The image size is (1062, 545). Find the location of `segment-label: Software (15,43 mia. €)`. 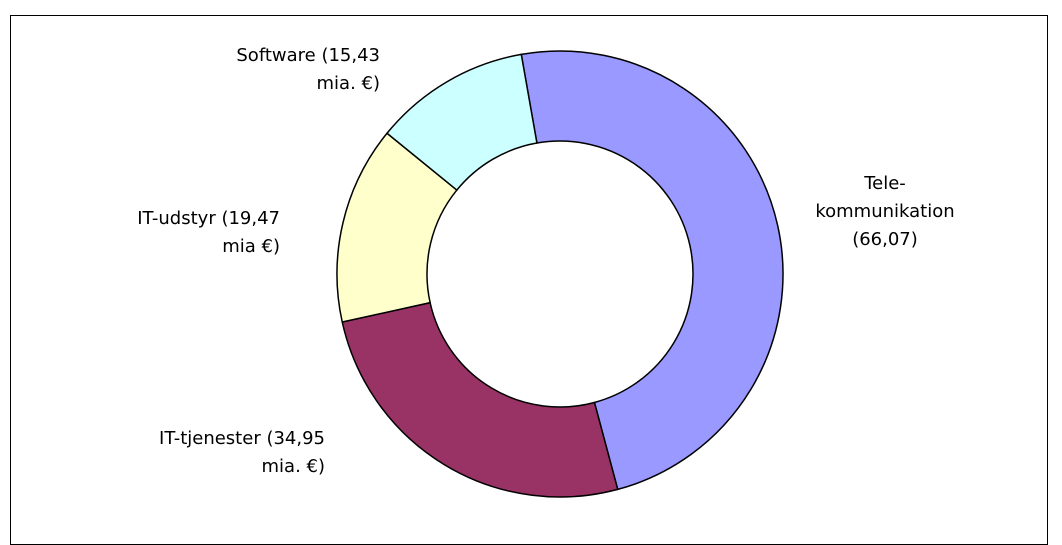

segment-label: Software (15,43 mia. €) is located at coordinates (308, 69).